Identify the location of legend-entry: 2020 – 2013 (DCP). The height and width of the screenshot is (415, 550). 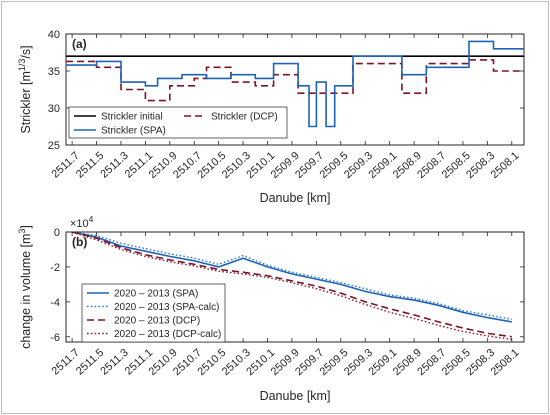
(157, 321).